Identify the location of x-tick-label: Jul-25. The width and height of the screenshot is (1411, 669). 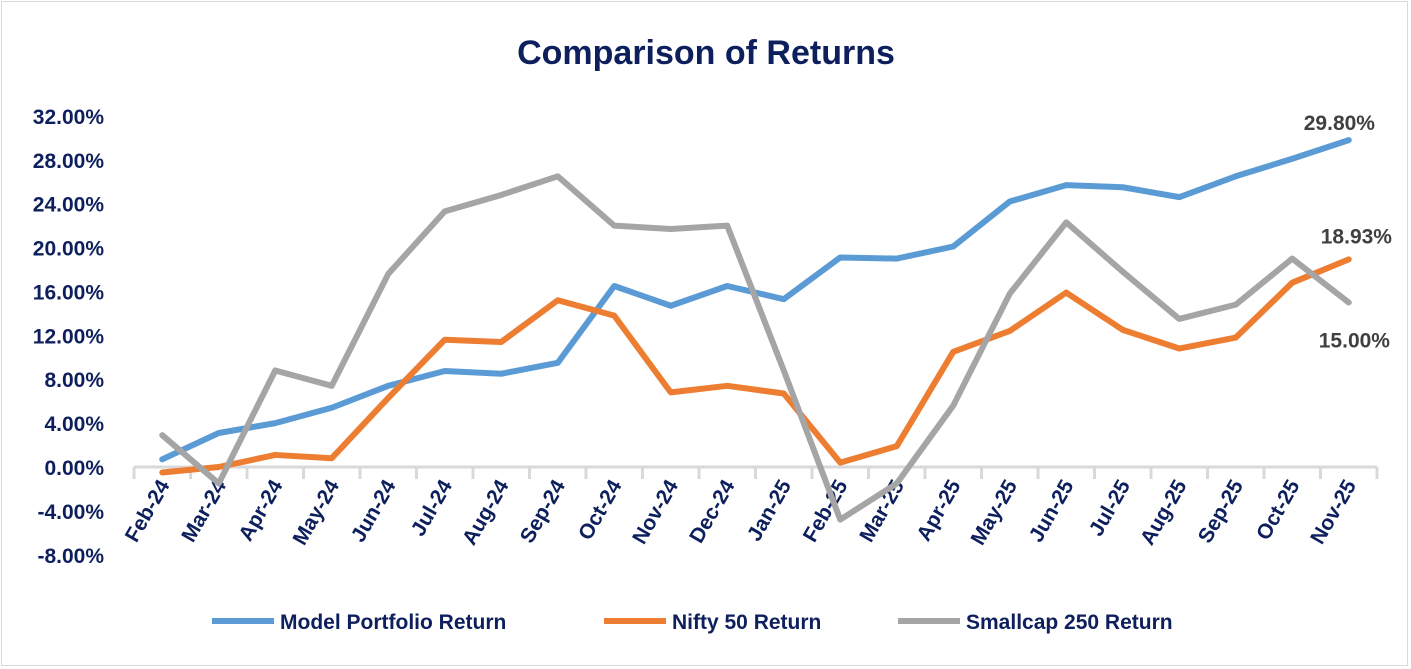
(1110, 508).